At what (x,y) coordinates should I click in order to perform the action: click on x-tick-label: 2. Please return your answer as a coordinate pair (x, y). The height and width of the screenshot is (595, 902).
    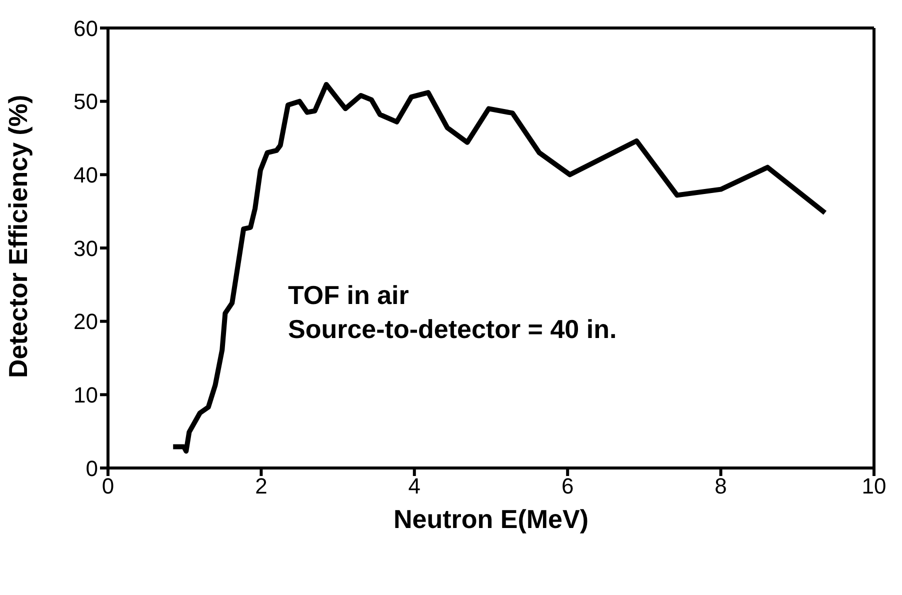
    Looking at the image, I should click on (261, 486).